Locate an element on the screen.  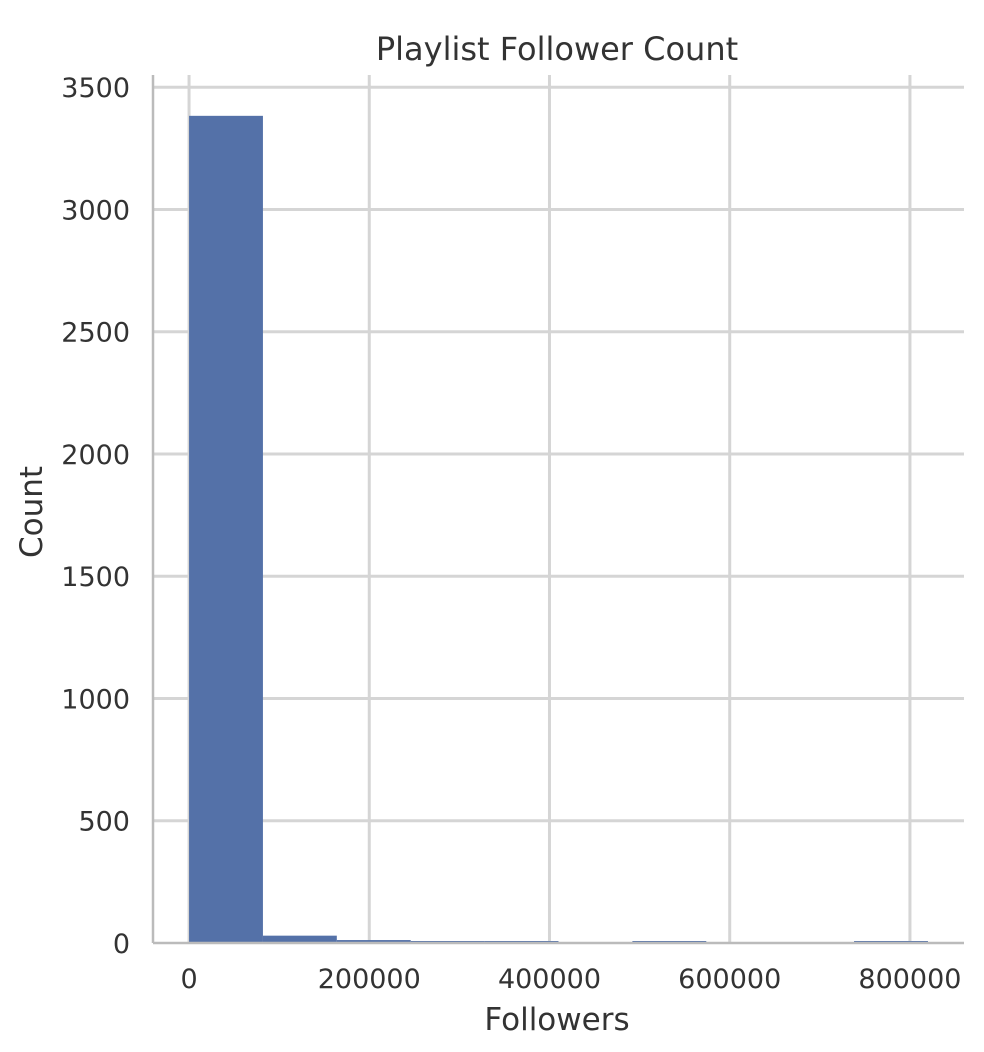
x-tick-label: 200000 is located at coordinates (369, 979).